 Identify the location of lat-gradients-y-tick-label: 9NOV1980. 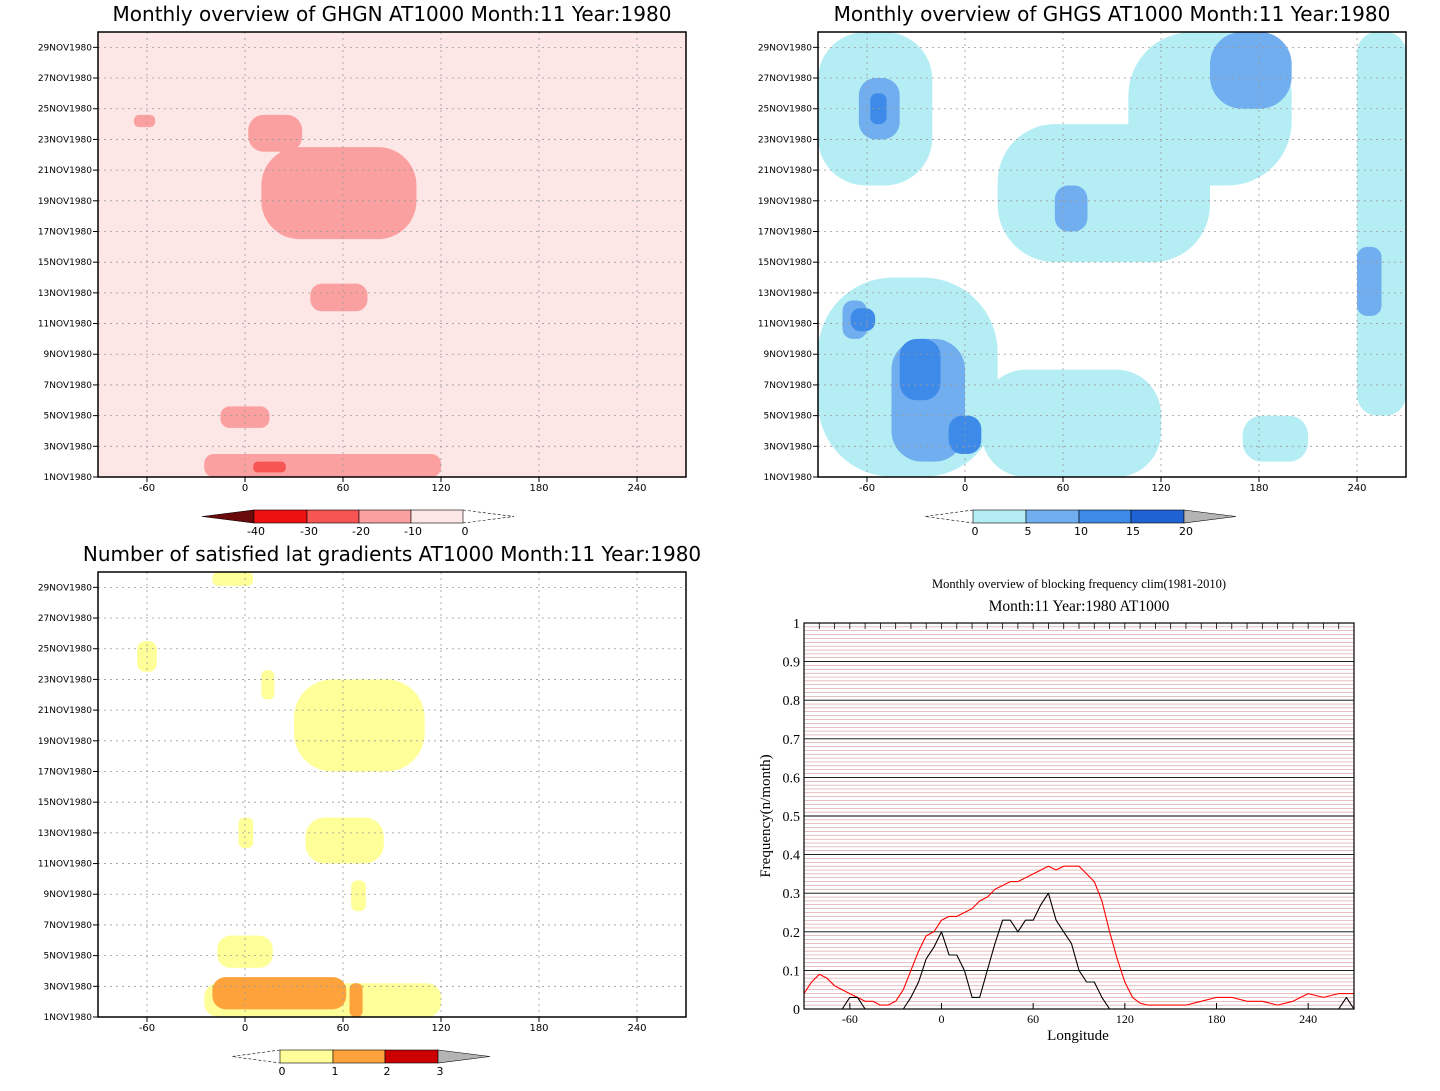
(68, 895).